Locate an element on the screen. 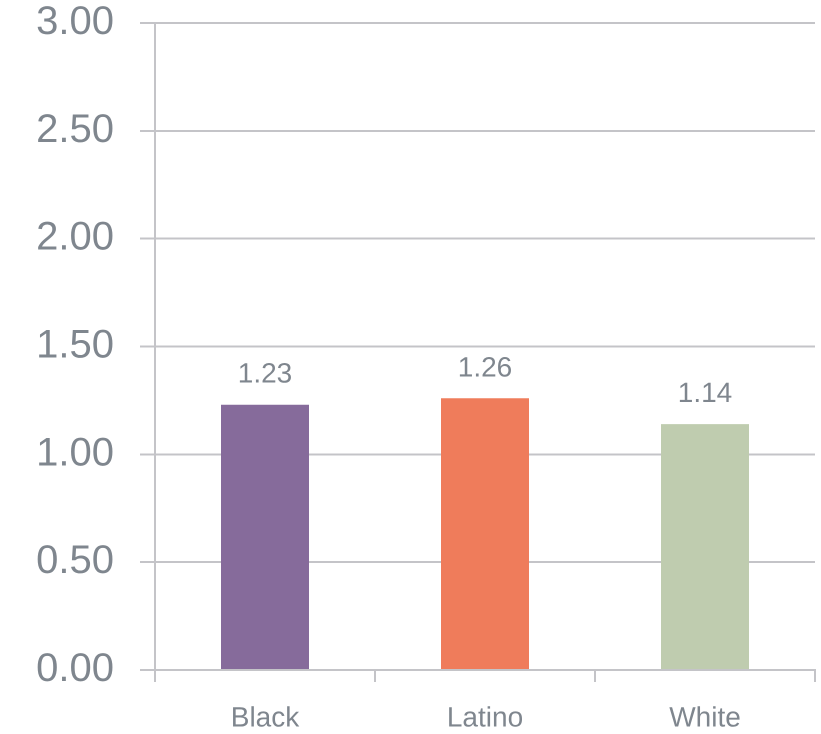  data-label: 1.26 is located at coordinates (485, 366).